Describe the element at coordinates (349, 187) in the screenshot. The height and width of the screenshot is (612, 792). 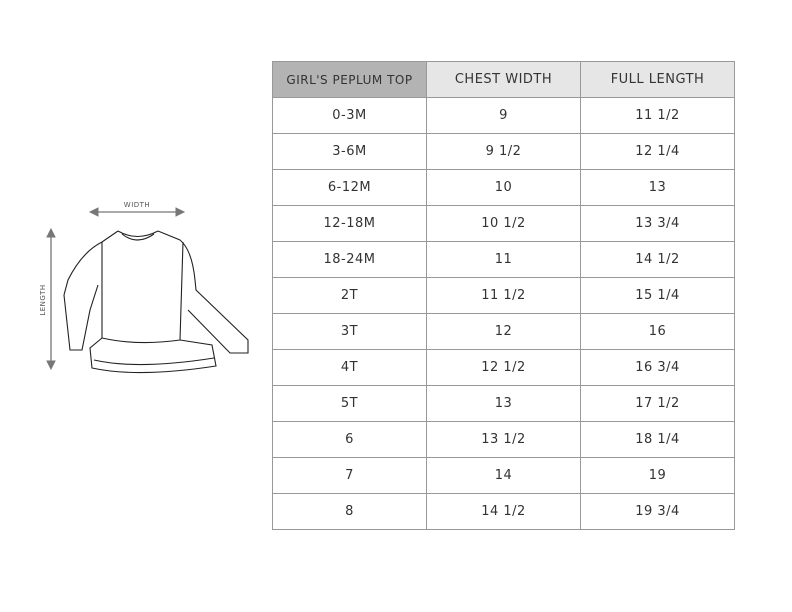
I see `cell-size: 6-12M` at that location.